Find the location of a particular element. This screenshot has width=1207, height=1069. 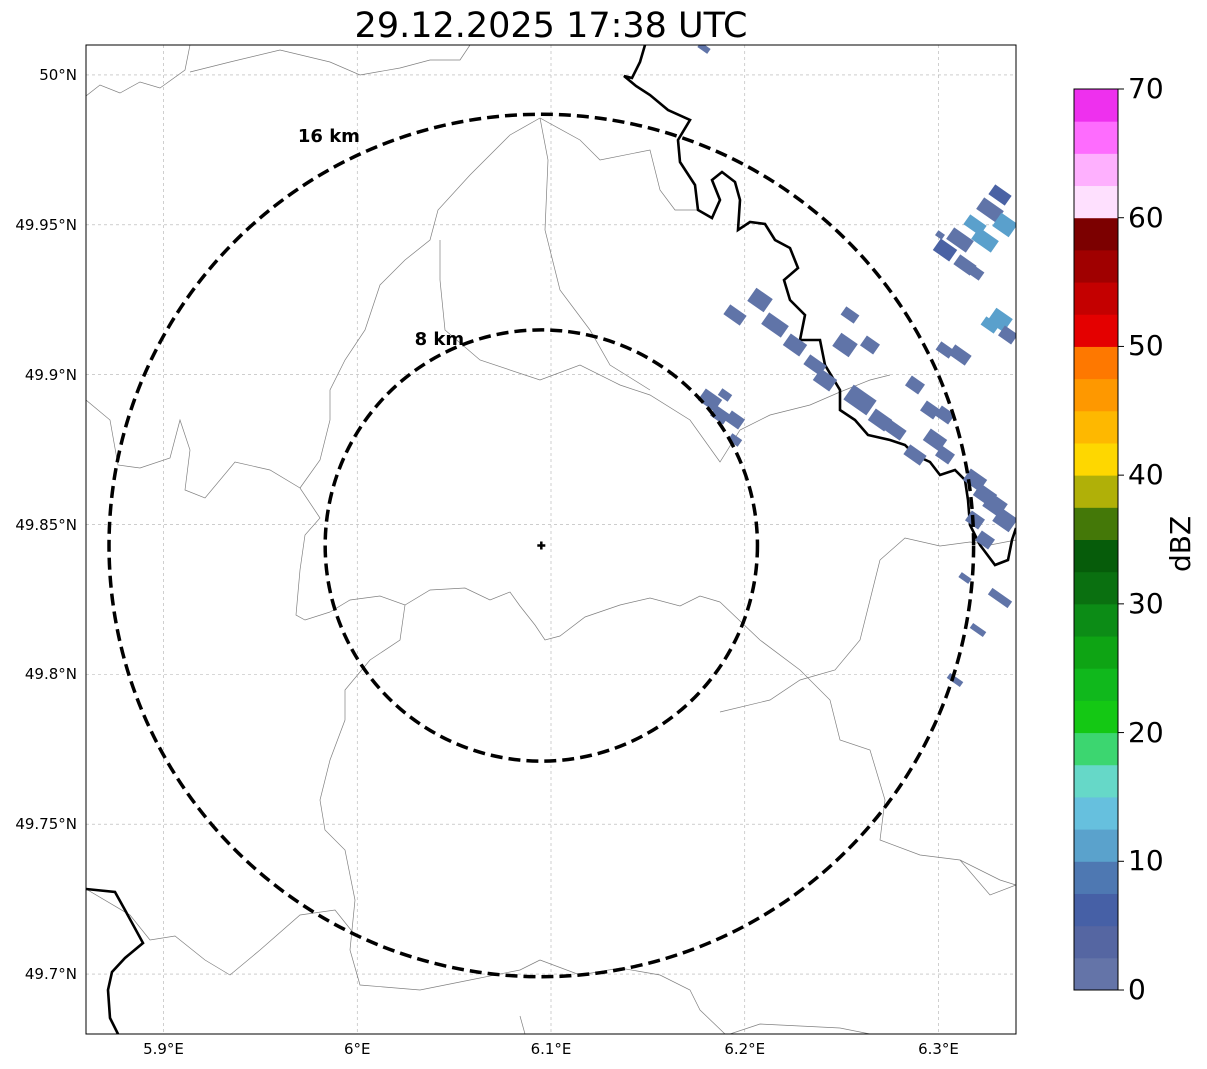

lat-tick-label: 50°N is located at coordinates (58, 74).